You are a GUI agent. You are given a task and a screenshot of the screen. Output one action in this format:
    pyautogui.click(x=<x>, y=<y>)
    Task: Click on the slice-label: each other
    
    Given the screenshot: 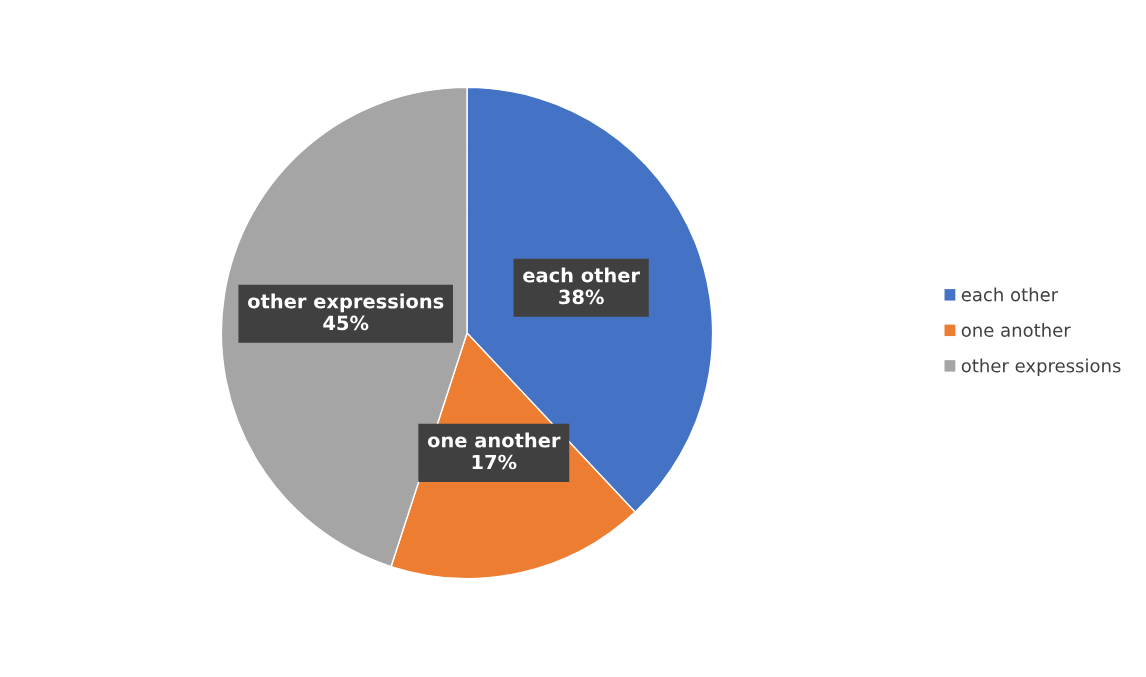 What is the action you would take?
    pyautogui.click(x=581, y=275)
    